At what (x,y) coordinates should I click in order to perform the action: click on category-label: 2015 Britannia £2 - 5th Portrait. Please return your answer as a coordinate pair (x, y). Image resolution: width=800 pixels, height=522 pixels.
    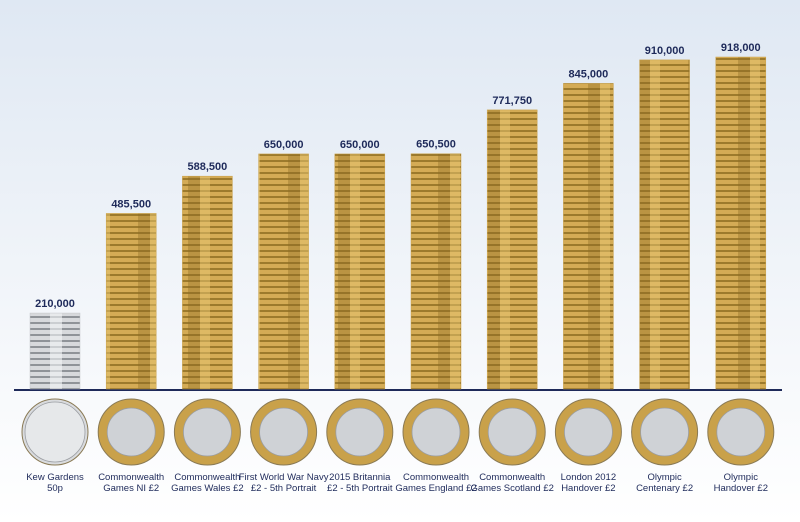
    Looking at the image, I should click on (360, 483).